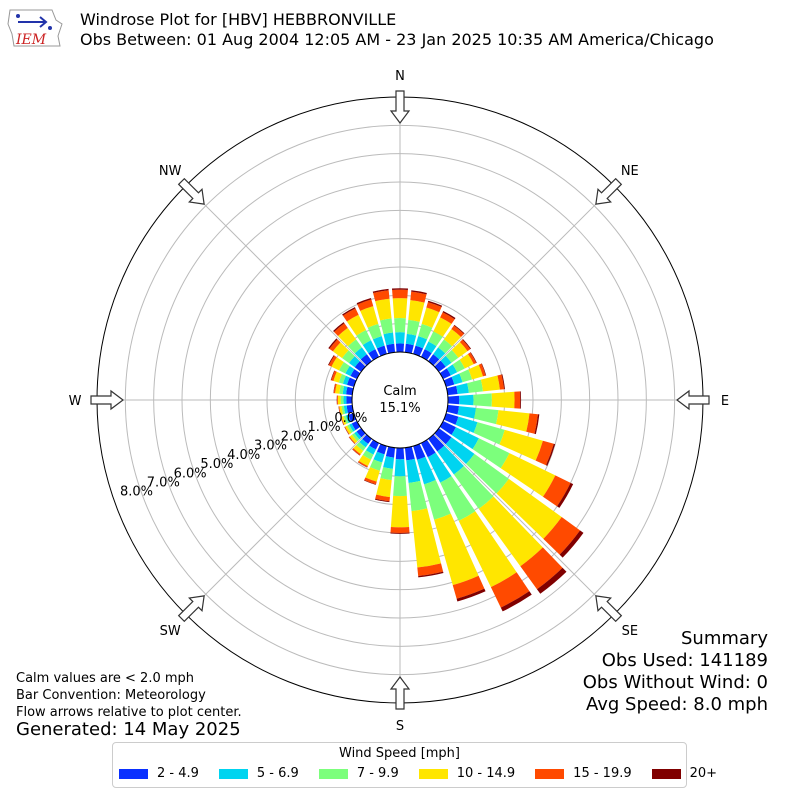  I want to click on legend-item: 7 - 9.9, so click(358, 773).